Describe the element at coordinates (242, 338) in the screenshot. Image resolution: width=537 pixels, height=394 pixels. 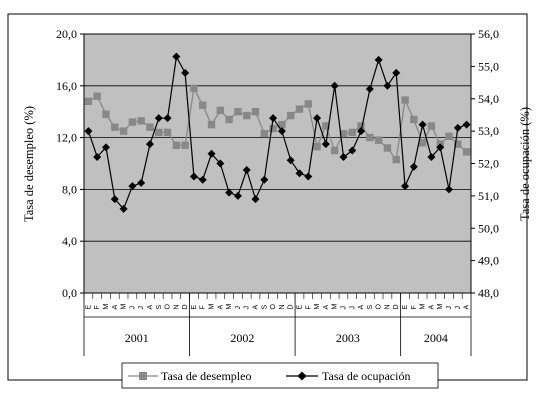
I see `year-label: 2002` at that location.